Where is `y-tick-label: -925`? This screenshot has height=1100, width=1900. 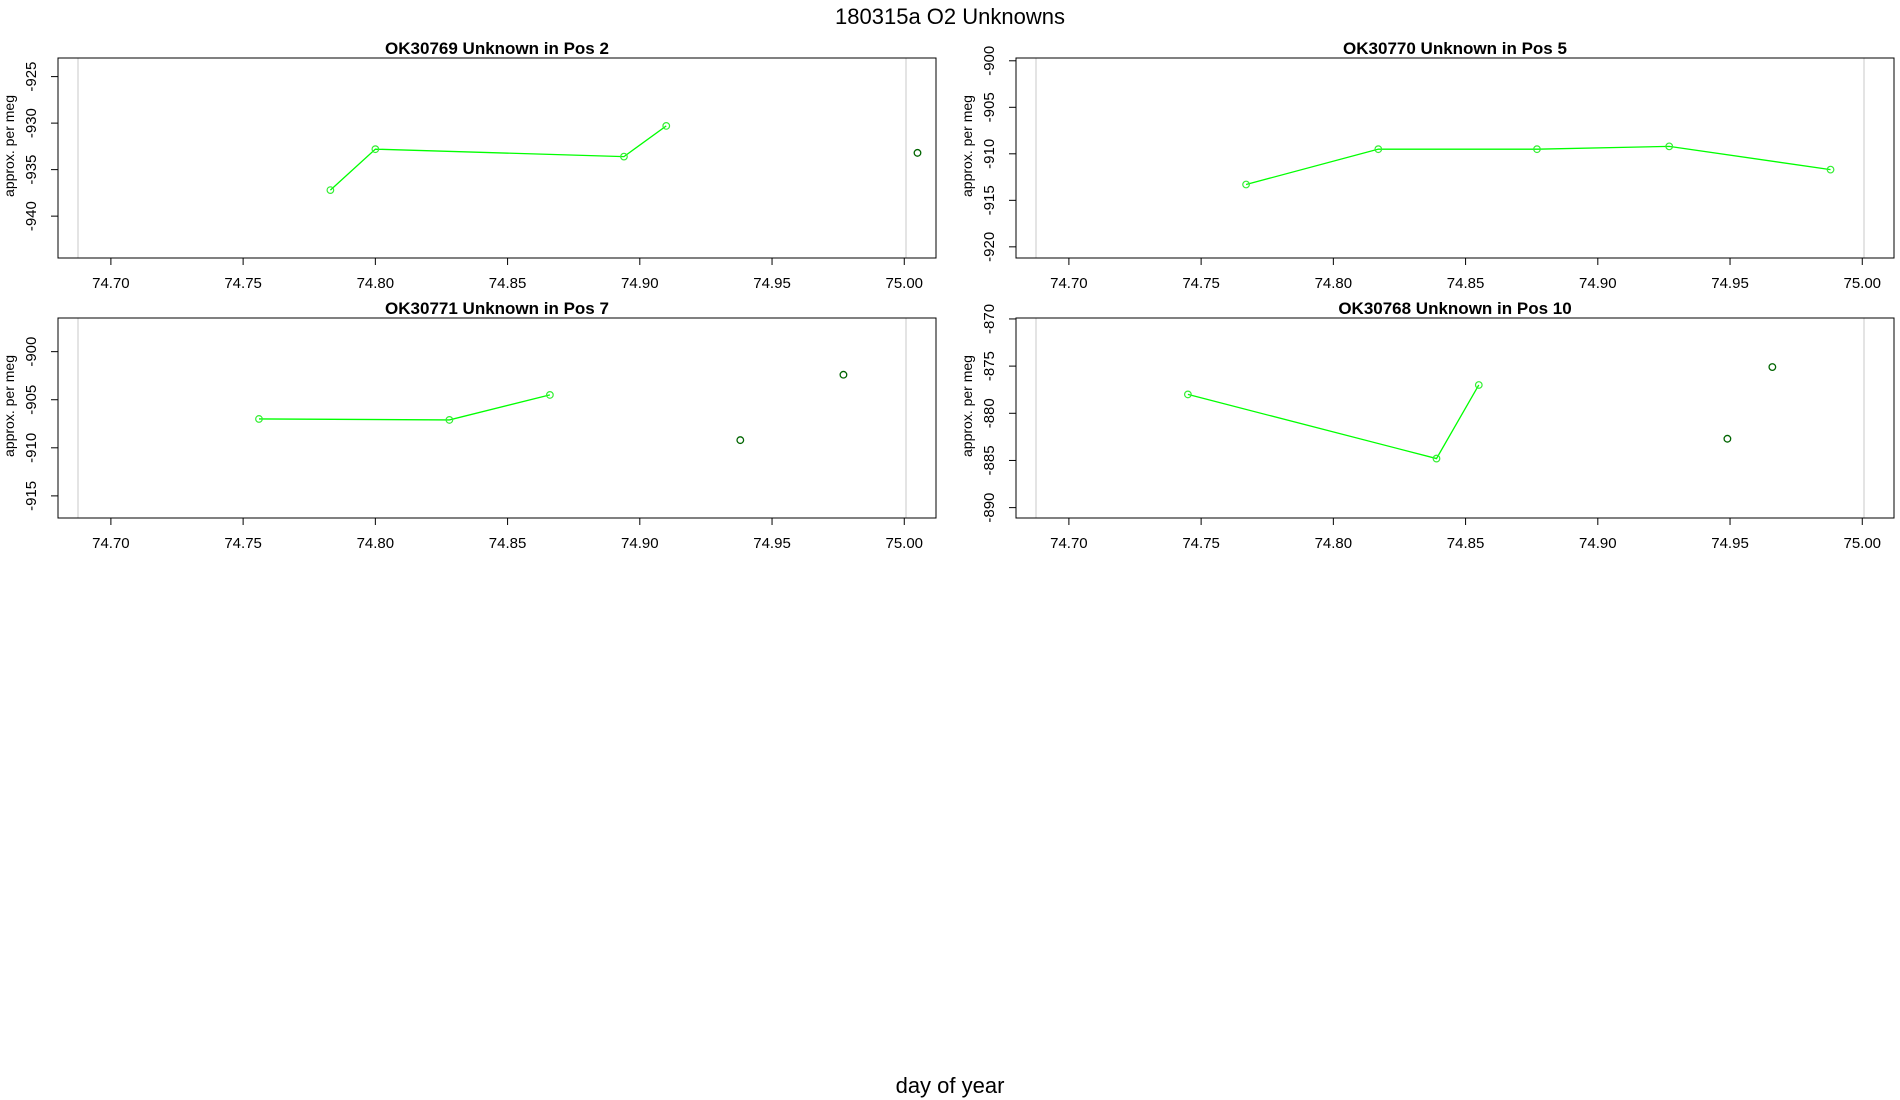 y-tick-label: -925 is located at coordinates (31, 77).